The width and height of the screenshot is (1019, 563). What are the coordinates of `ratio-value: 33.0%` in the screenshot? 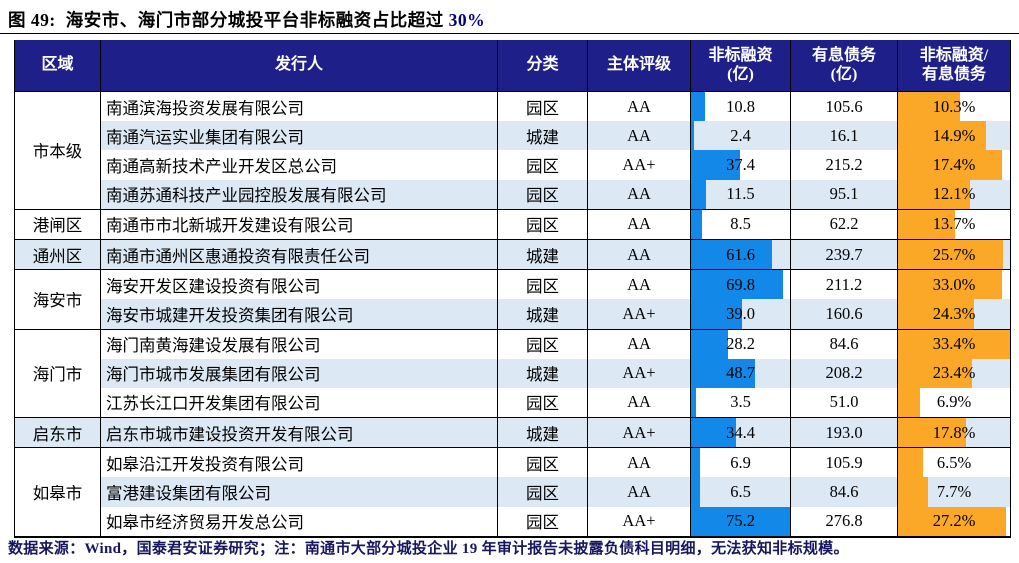 It's located at (954, 284).